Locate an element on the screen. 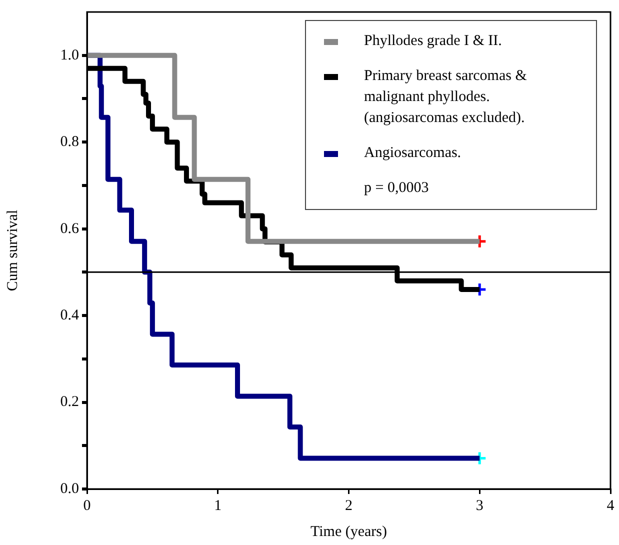  x-tick-label: 0 is located at coordinates (87, 506).